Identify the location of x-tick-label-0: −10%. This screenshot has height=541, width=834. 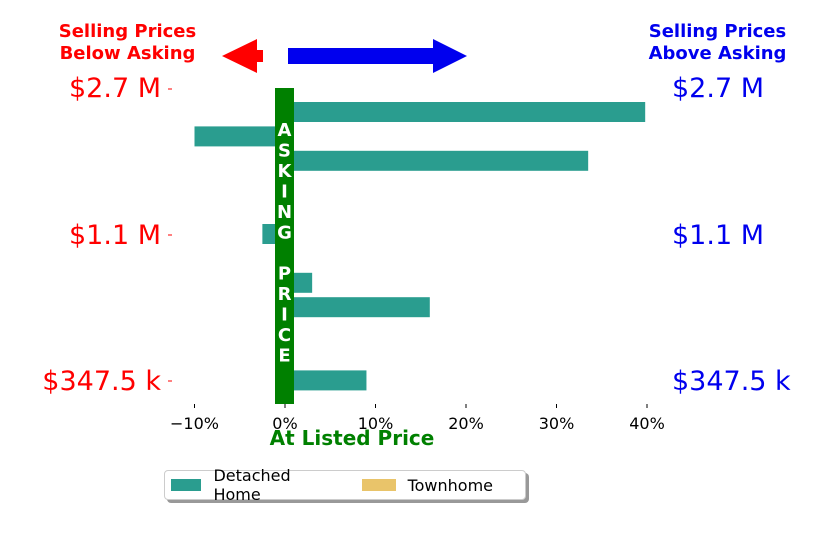
(194, 423).